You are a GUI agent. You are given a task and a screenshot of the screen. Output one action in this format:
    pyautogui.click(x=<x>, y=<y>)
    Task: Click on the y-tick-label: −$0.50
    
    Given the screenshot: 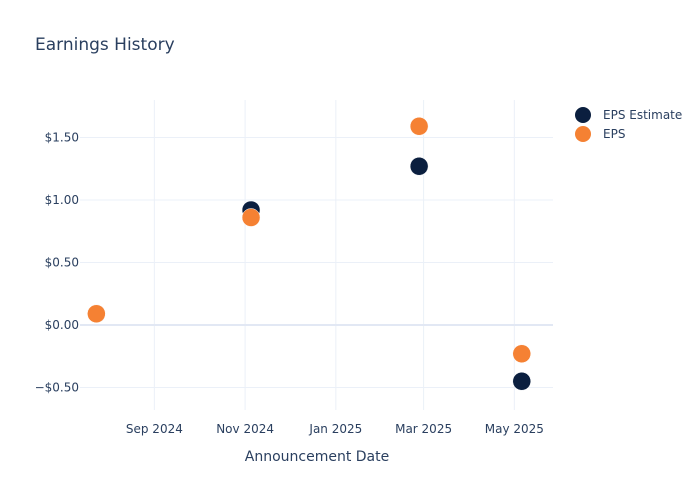 What is the action you would take?
    pyautogui.click(x=57, y=388)
    